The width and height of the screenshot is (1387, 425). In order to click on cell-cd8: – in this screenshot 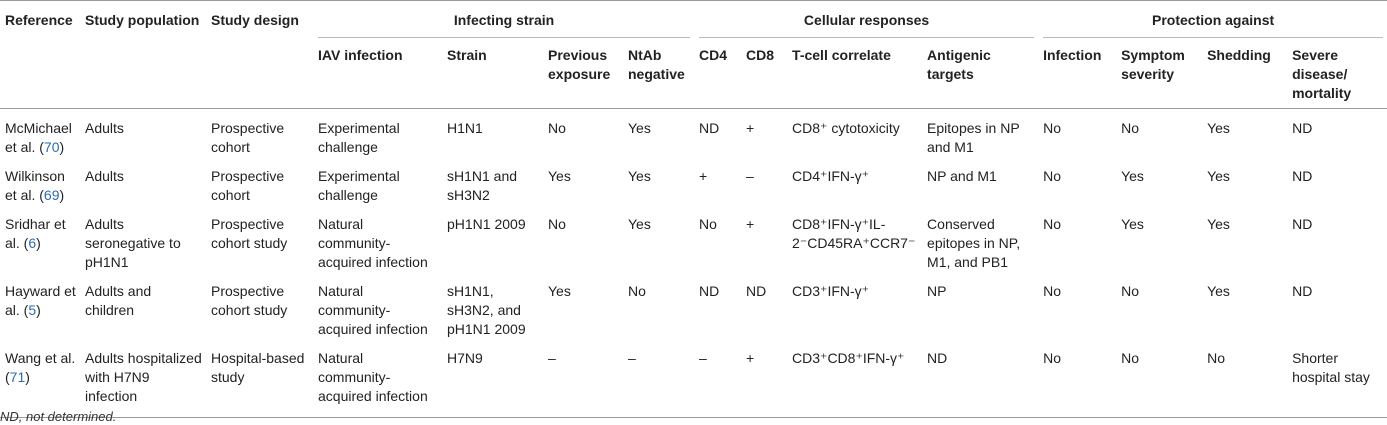, I will do `click(750, 175)`.